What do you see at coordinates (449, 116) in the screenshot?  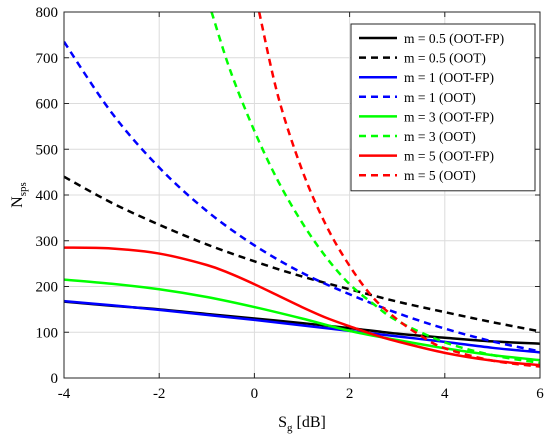 I see `legend-label: m = 3 (OOT-FP)` at bounding box center [449, 116].